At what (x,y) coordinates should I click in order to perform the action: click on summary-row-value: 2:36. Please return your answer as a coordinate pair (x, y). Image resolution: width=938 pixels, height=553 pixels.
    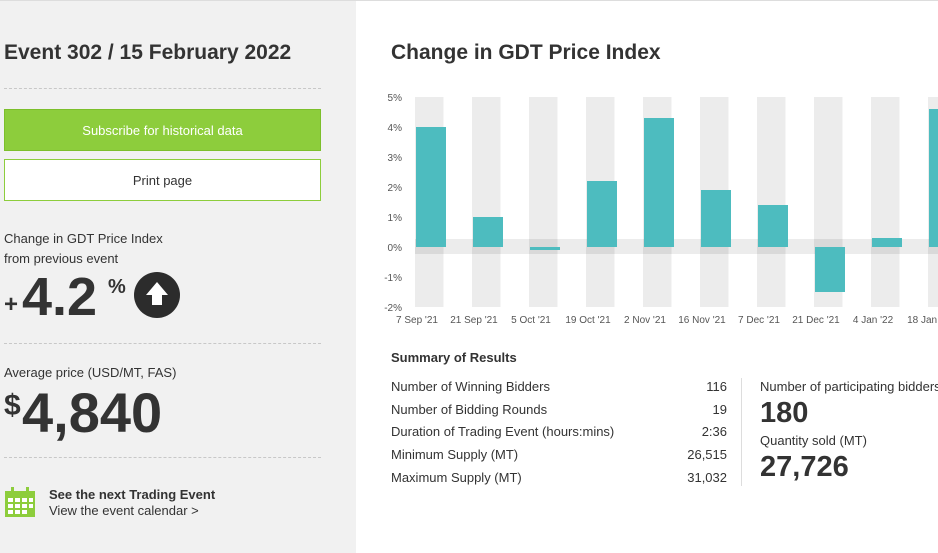
    Looking at the image, I should click on (714, 432).